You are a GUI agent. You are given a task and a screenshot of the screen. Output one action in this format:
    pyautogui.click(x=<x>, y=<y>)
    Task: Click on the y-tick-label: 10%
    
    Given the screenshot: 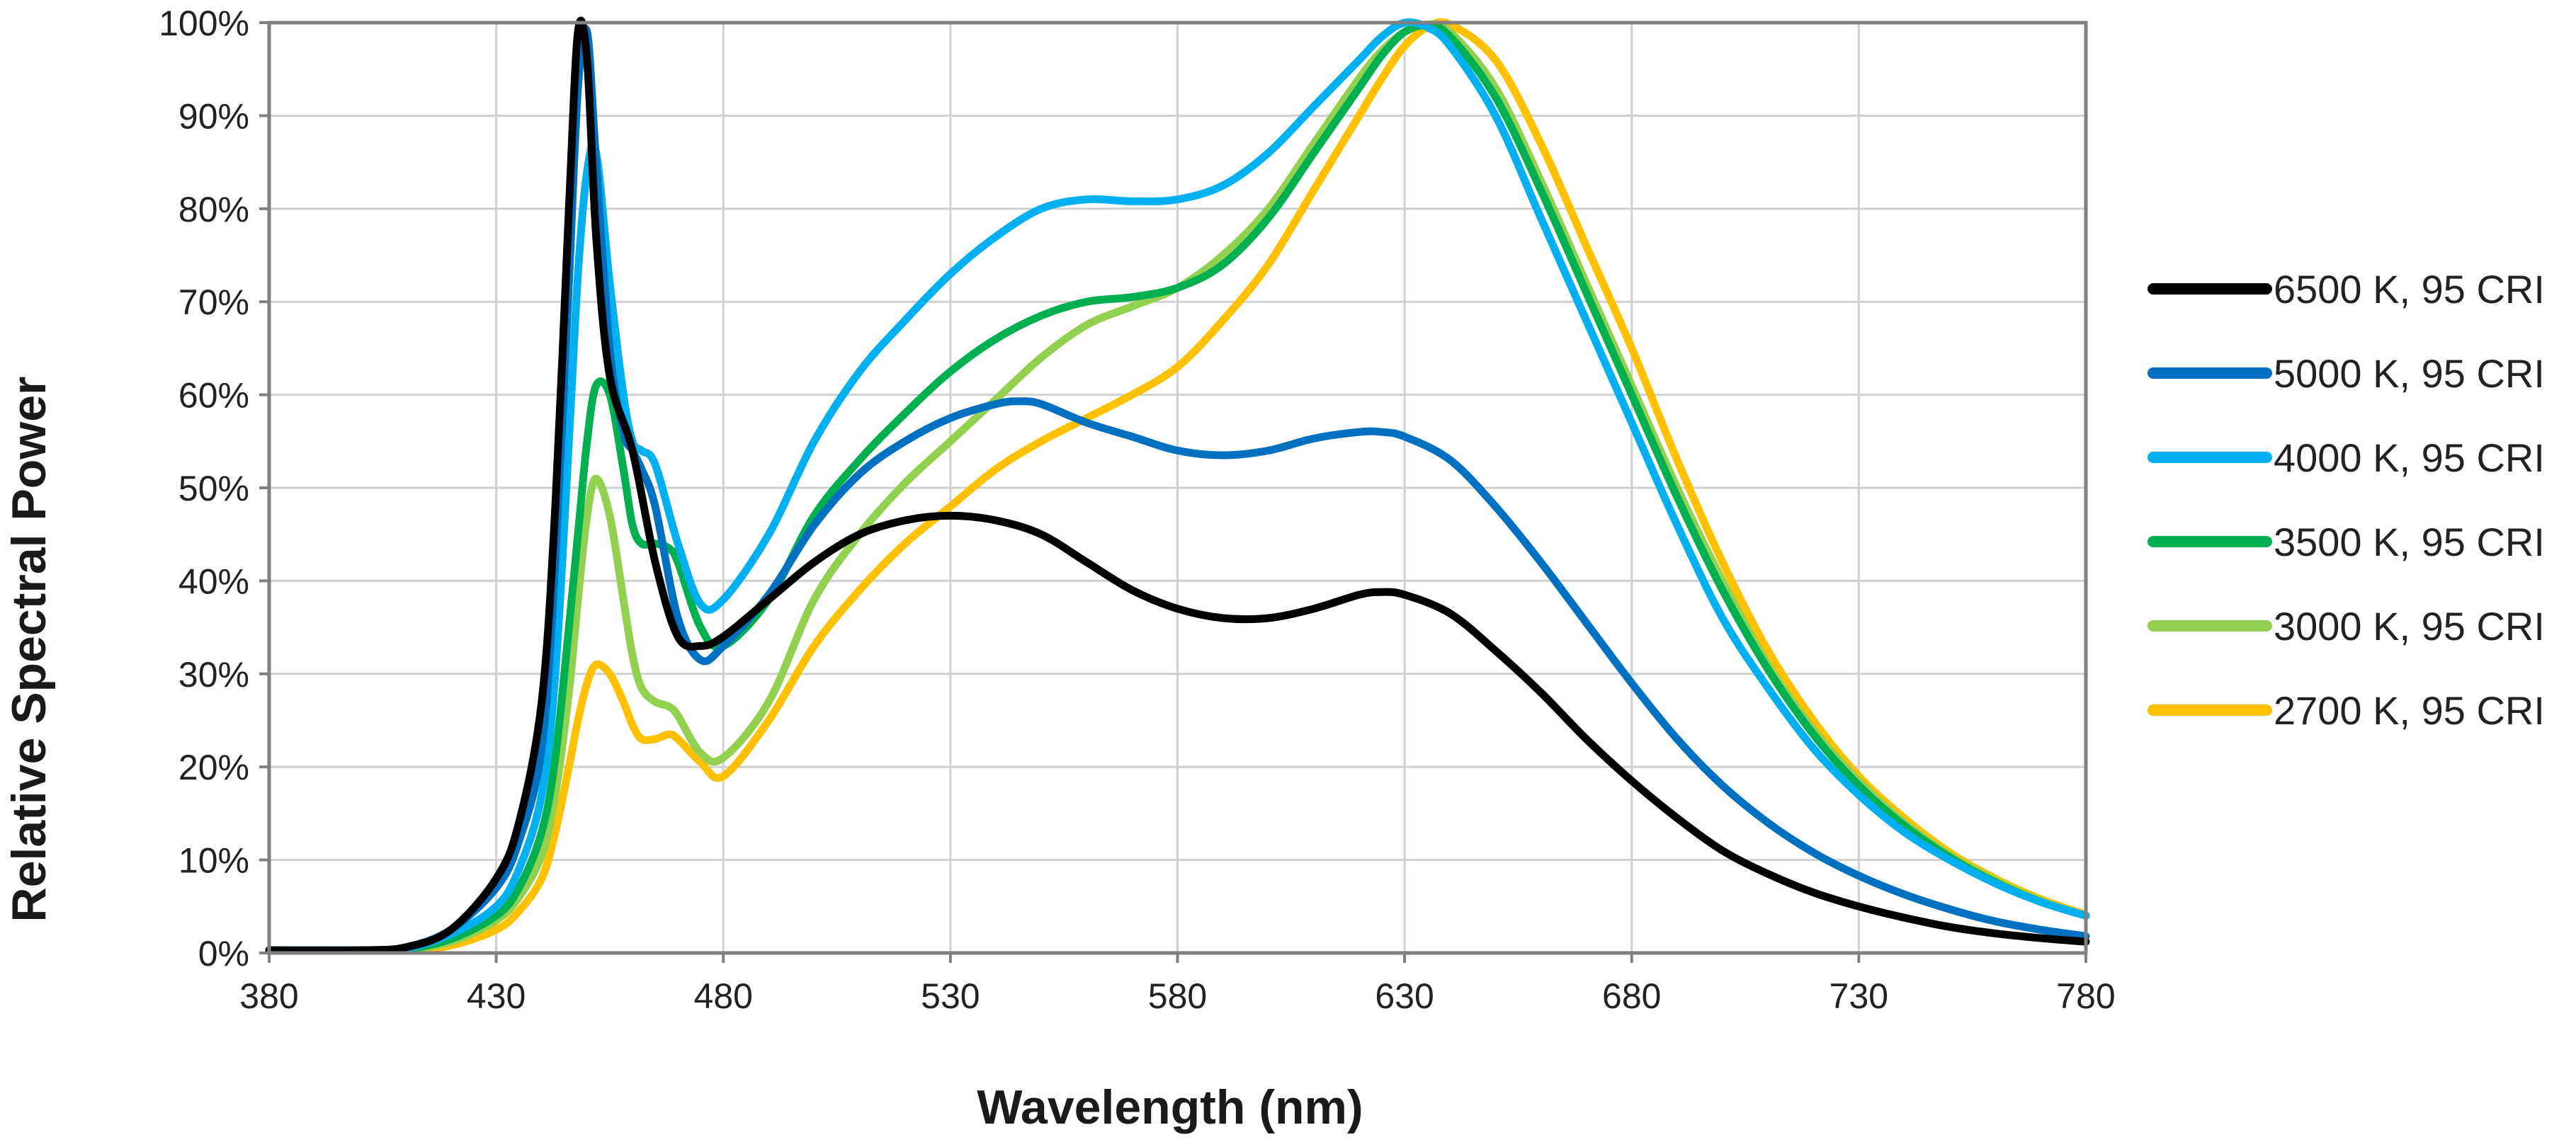 What is the action you would take?
    pyautogui.click(x=213, y=861)
    